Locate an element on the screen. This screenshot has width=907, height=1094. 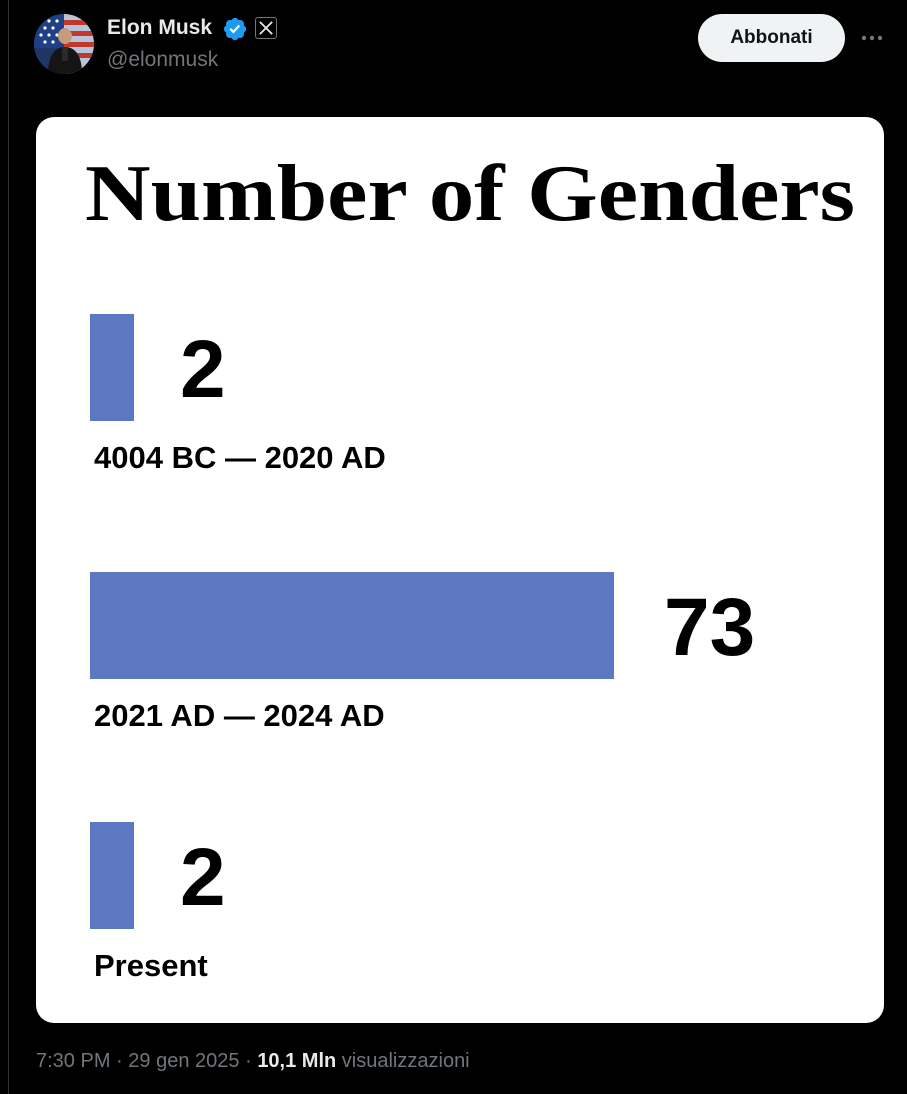
avatar is located at coordinates (64, 44).